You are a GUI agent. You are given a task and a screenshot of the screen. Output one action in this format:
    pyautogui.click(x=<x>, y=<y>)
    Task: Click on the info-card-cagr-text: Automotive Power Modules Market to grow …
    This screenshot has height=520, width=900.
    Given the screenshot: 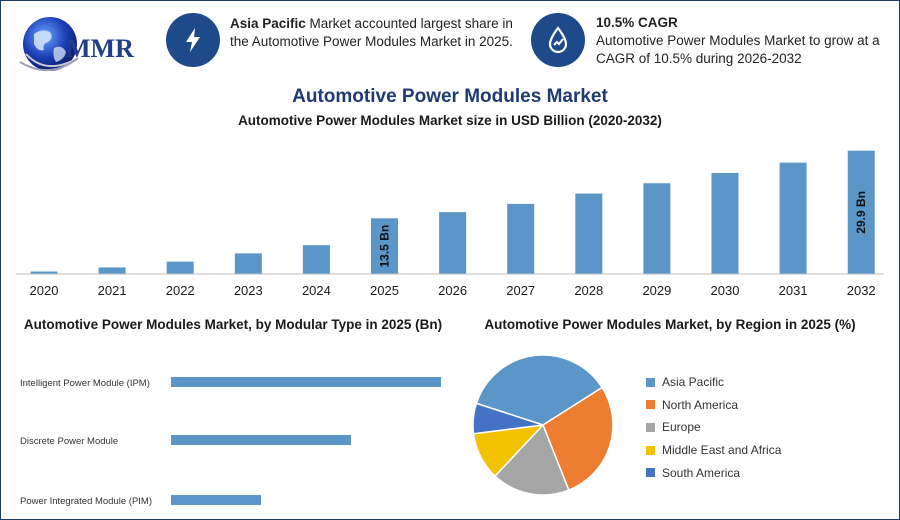 What is the action you would take?
    pyautogui.click(x=738, y=49)
    